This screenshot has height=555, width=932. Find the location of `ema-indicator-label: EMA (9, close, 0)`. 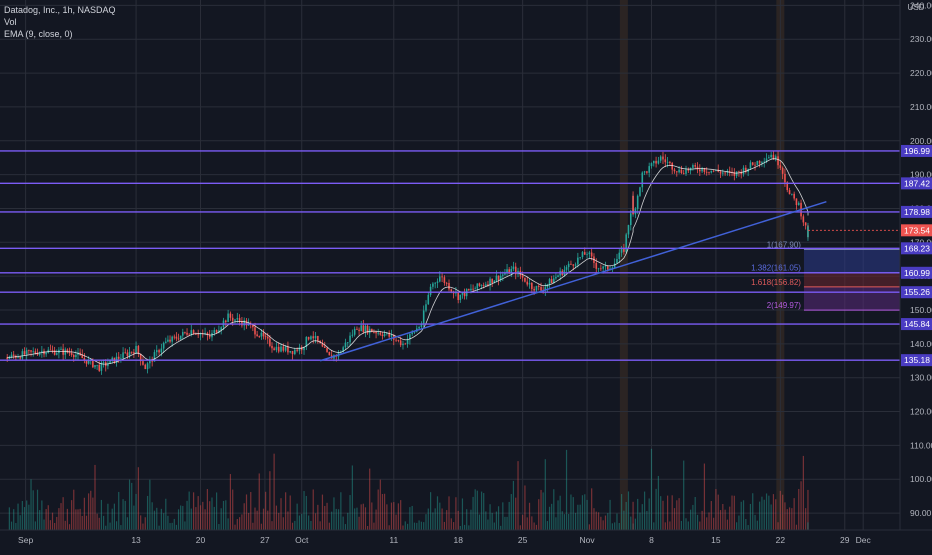

ema-indicator-label: EMA (9, close, 0) is located at coordinates (38, 34).